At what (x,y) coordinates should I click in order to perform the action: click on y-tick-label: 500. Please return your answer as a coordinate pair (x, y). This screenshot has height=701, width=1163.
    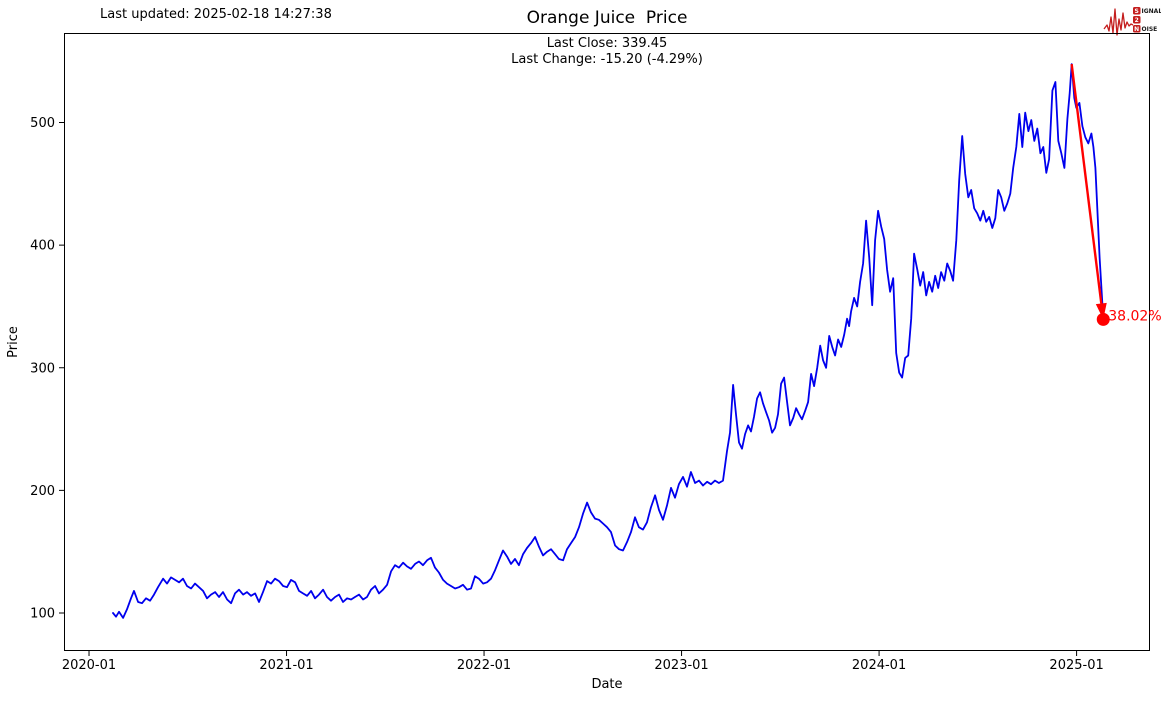
    Looking at the image, I should click on (42, 123).